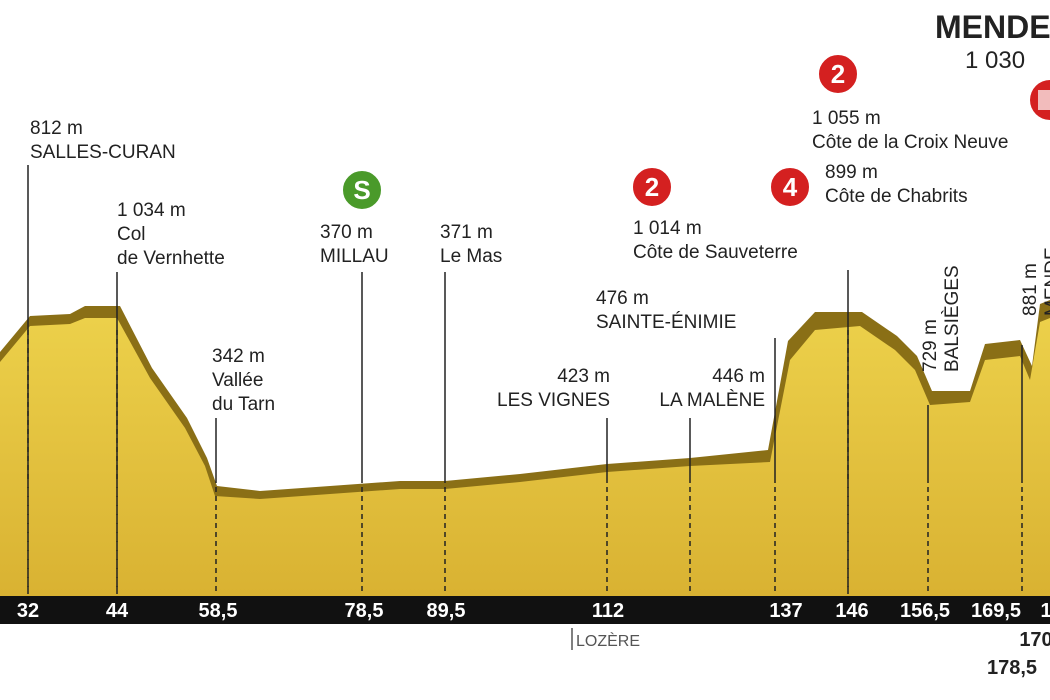  I want to click on altitude-label: 423 m, so click(583, 376).